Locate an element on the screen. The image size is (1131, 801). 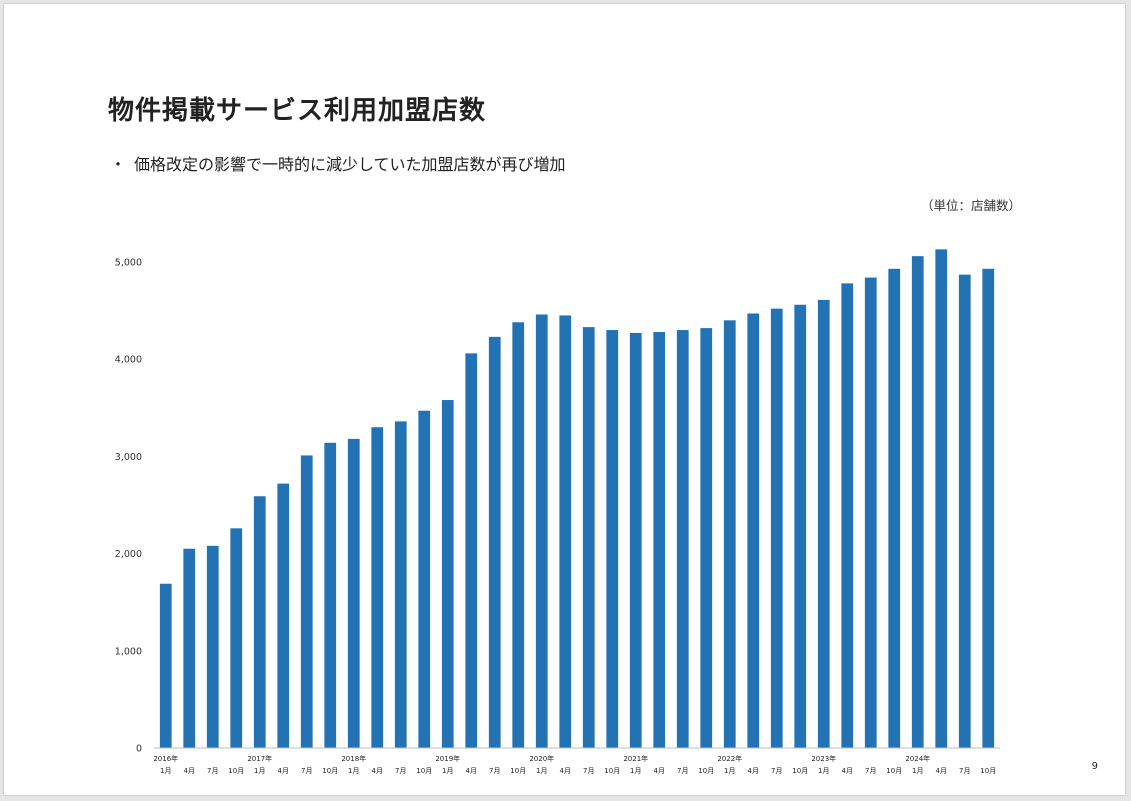
x-year-label: 2017年 is located at coordinates (259, 758).